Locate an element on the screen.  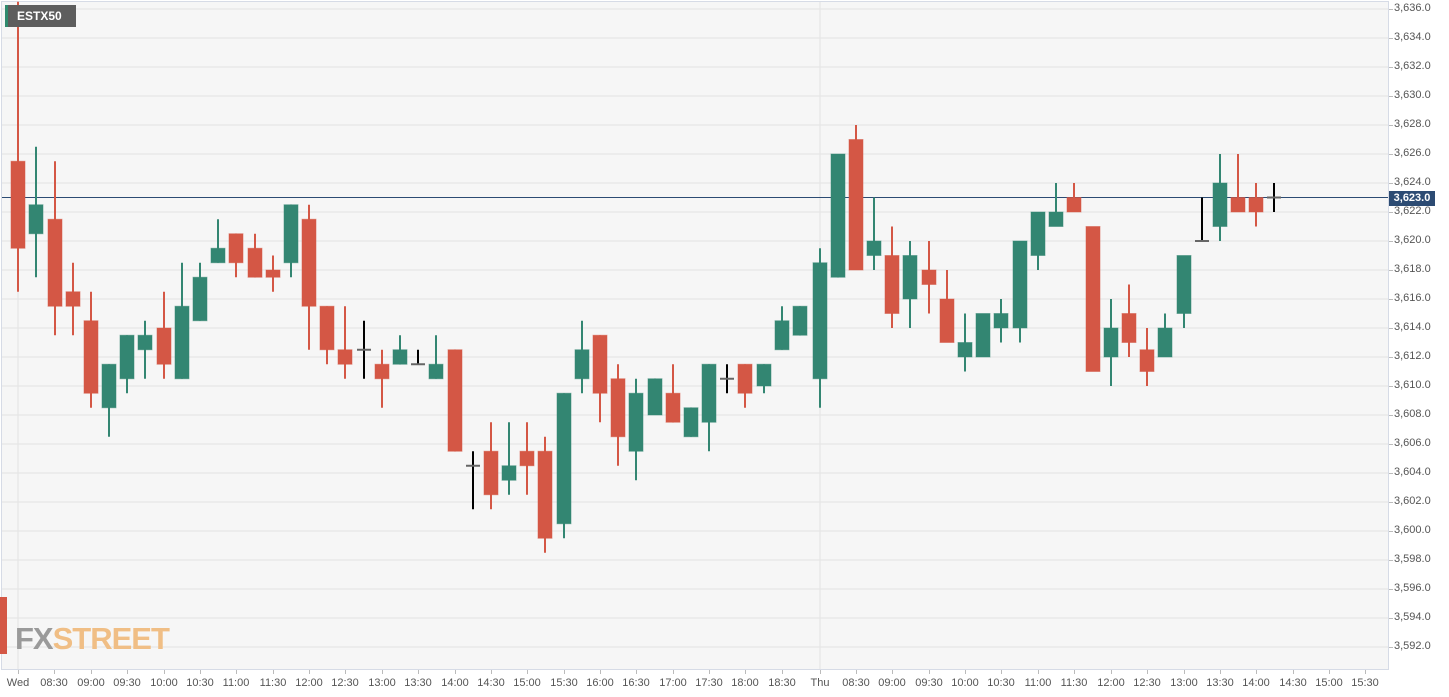
y-axis-label: 3,596.0 is located at coordinates (1412, 588).